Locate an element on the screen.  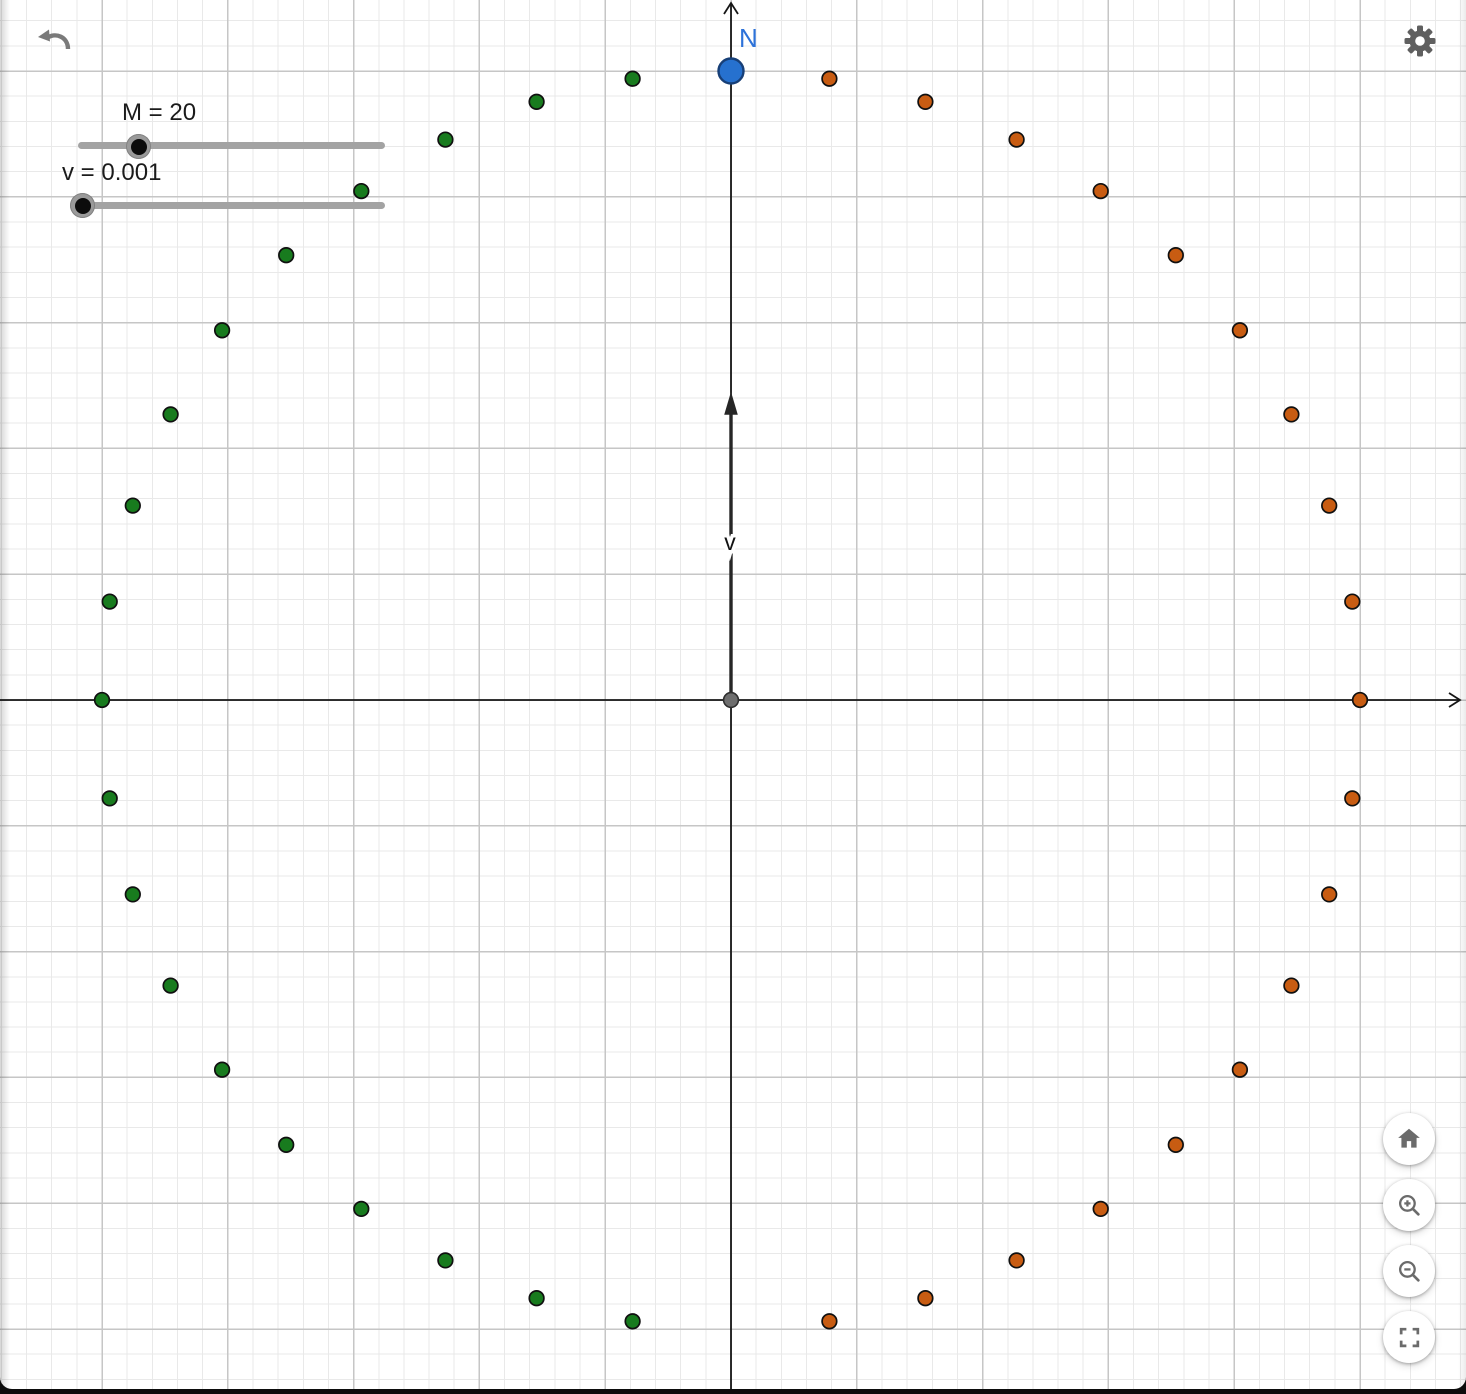
y-axis-arrow is located at coordinates (731, 8).